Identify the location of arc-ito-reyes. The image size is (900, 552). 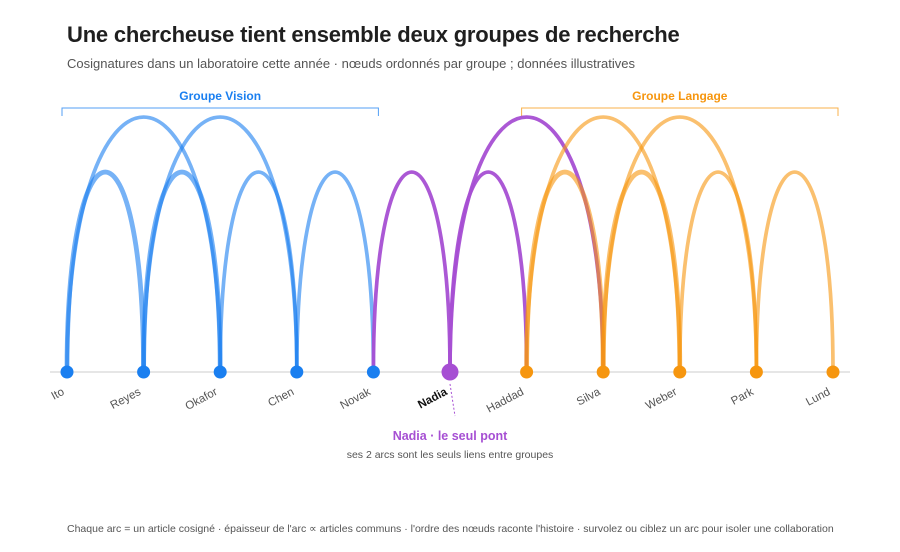
(105, 272).